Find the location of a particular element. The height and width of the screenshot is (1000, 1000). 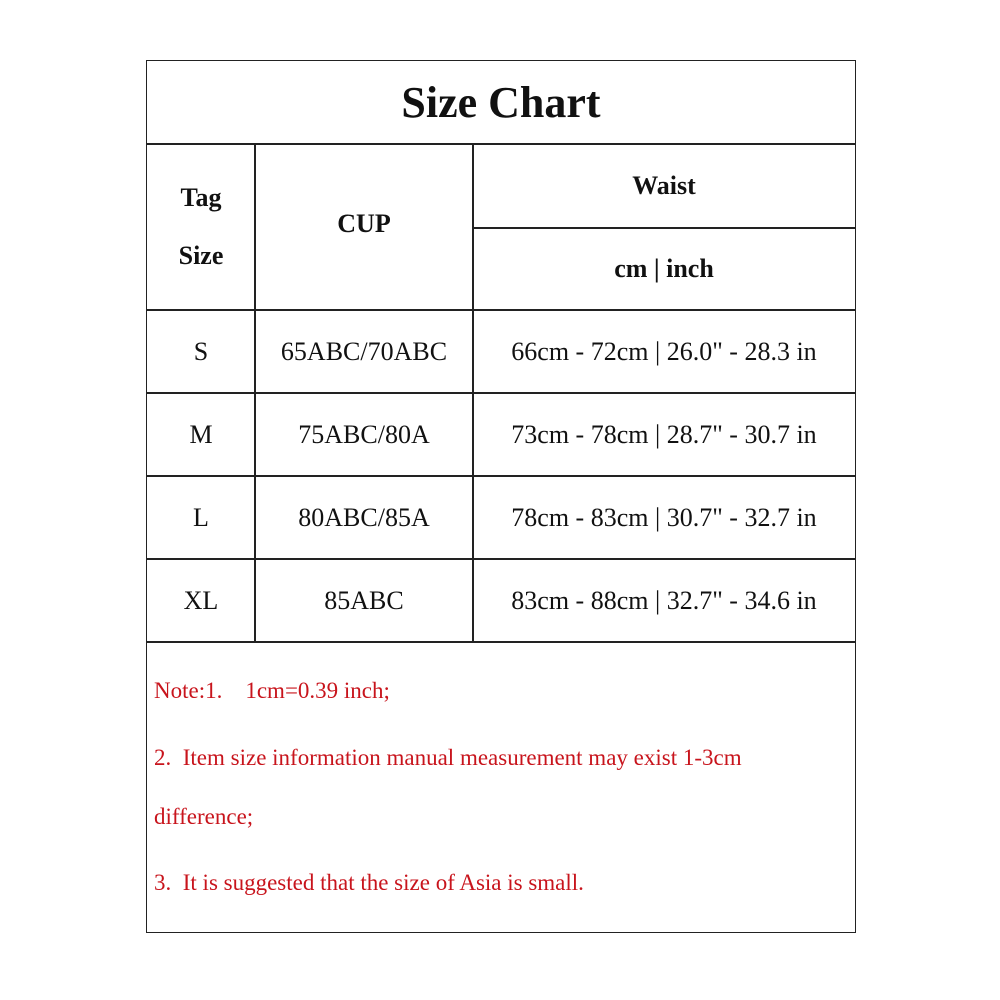

cell-waist: 83cm - 88cm | 32.7" - 34.6 in is located at coordinates (664, 600).